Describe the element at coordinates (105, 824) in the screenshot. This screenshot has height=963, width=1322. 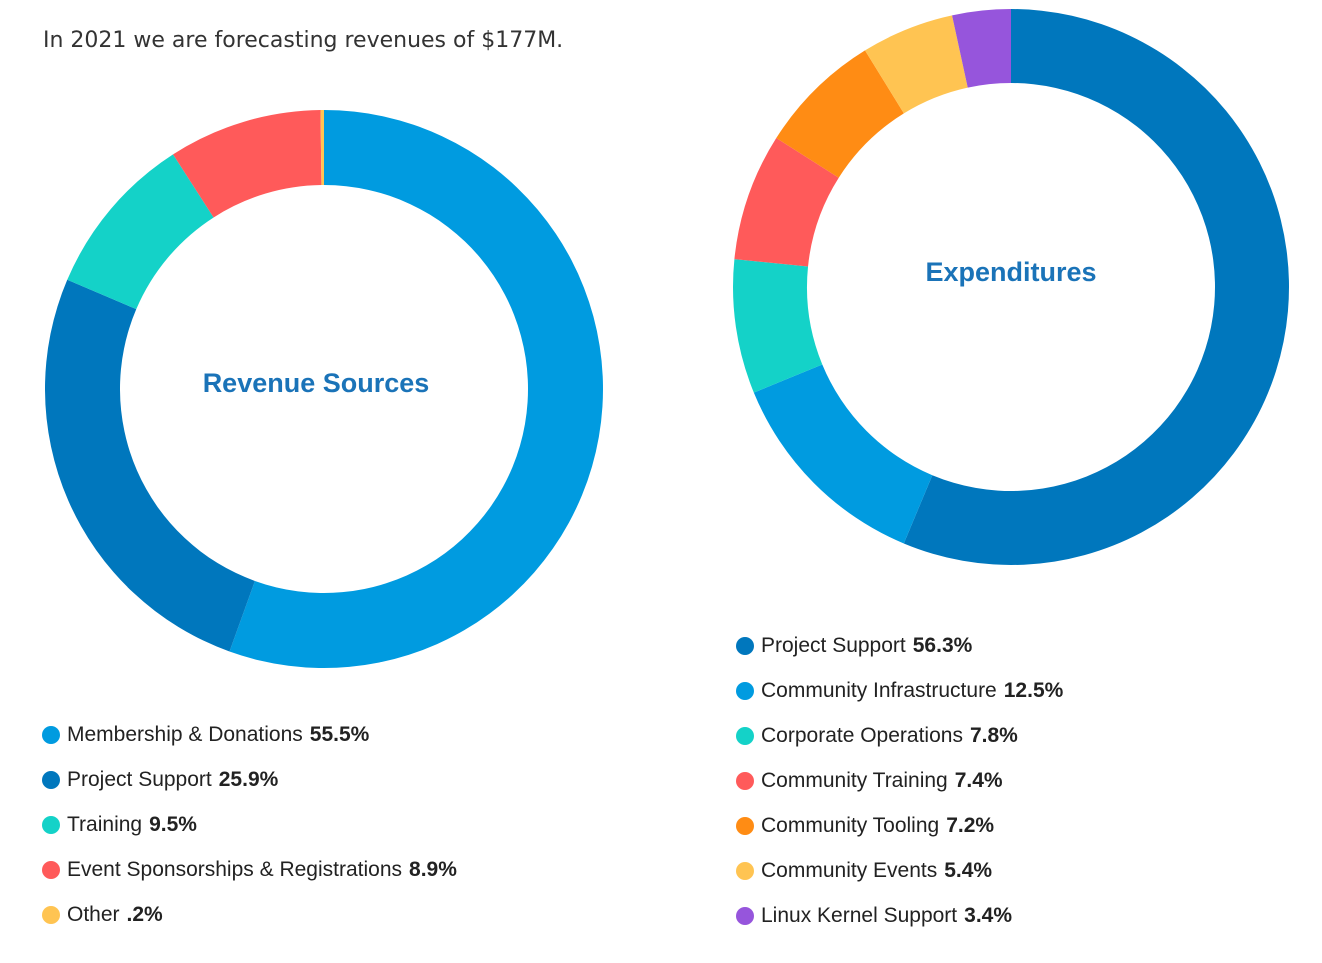
I see `legend-label: Training` at that location.